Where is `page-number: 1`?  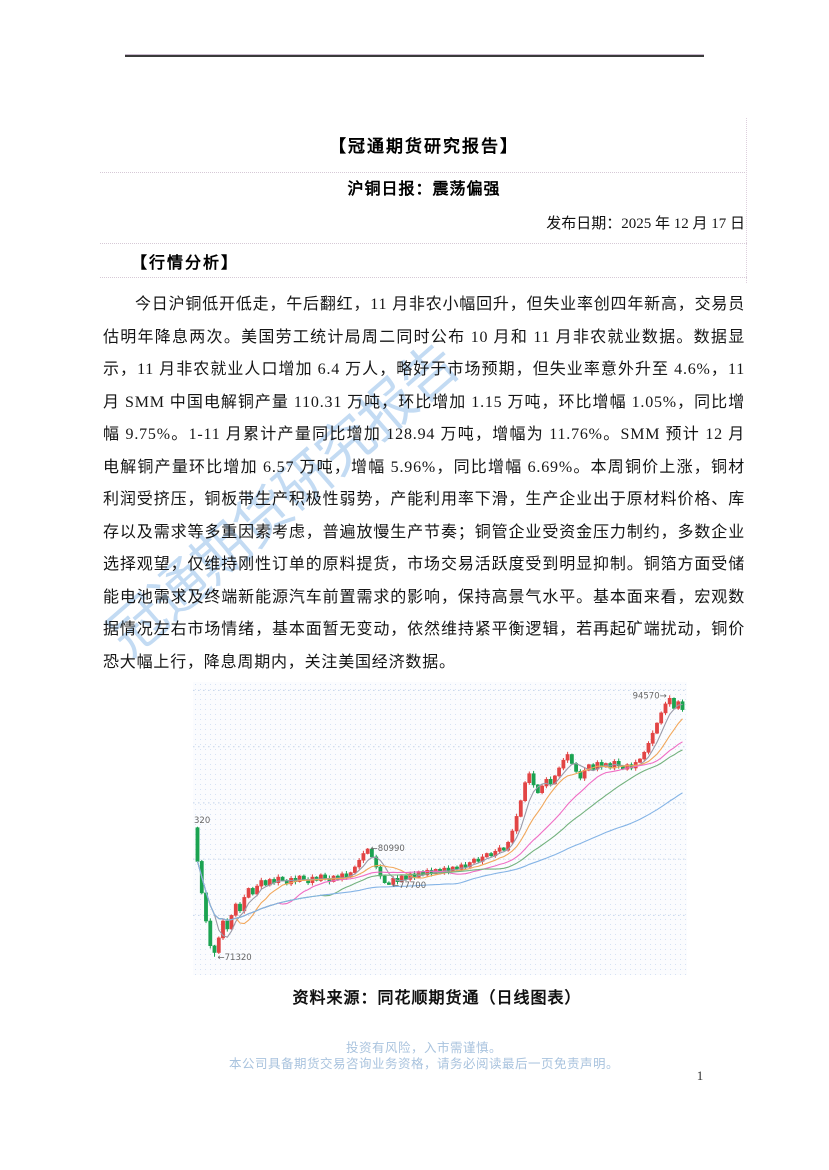
page-number: 1 is located at coordinates (700, 1075).